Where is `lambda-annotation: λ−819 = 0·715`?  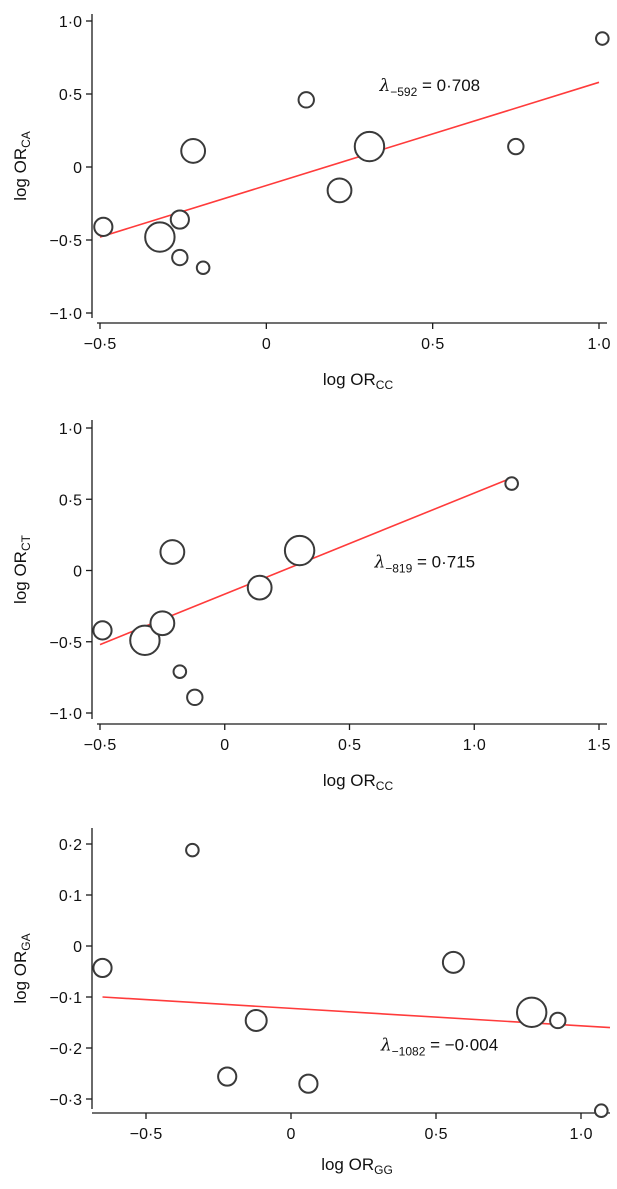 lambda-annotation: λ−819 = 0·715 is located at coordinates (424, 564).